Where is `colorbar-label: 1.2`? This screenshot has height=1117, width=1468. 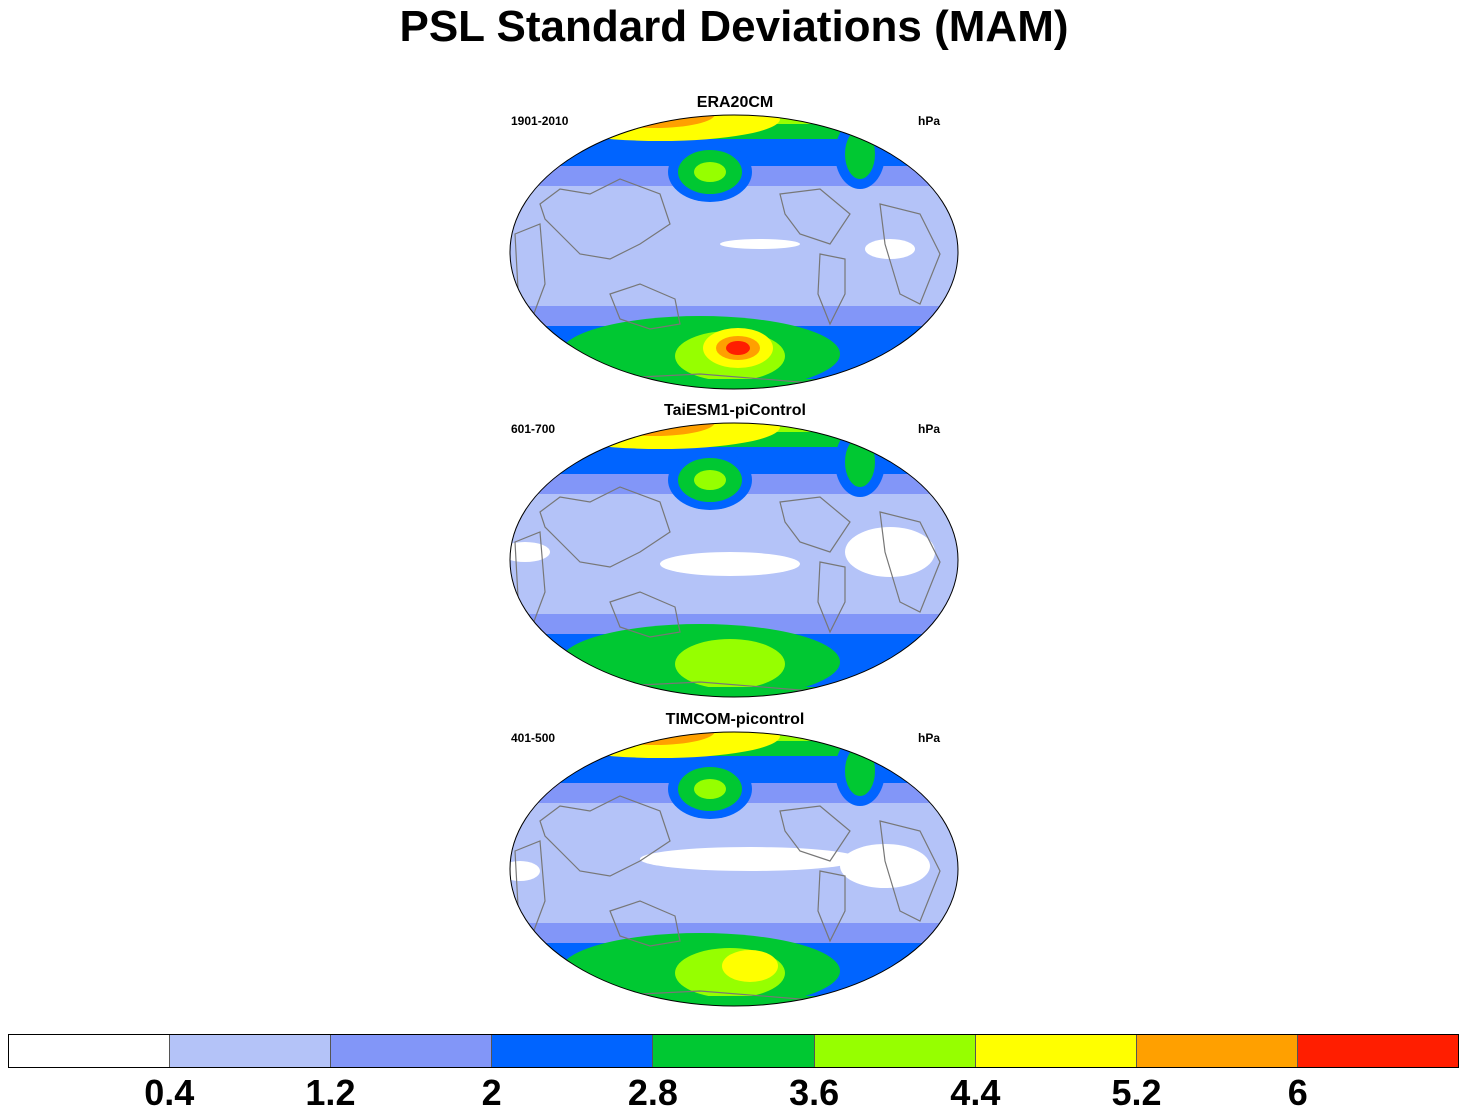
colorbar-label: 1.2 is located at coordinates (330, 1092).